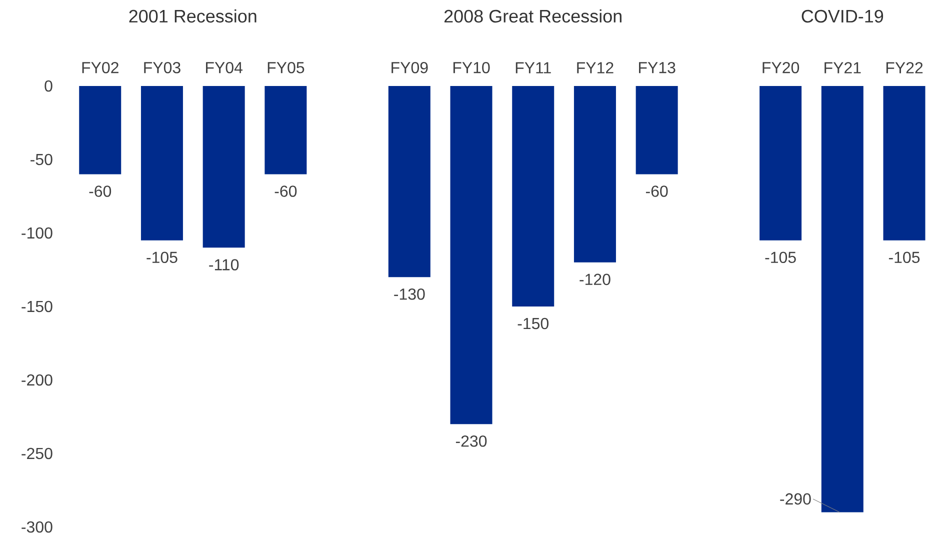 The height and width of the screenshot is (534, 929). What do you see at coordinates (224, 68) in the screenshot?
I see `x-tick-label: FY04` at bounding box center [224, 68].